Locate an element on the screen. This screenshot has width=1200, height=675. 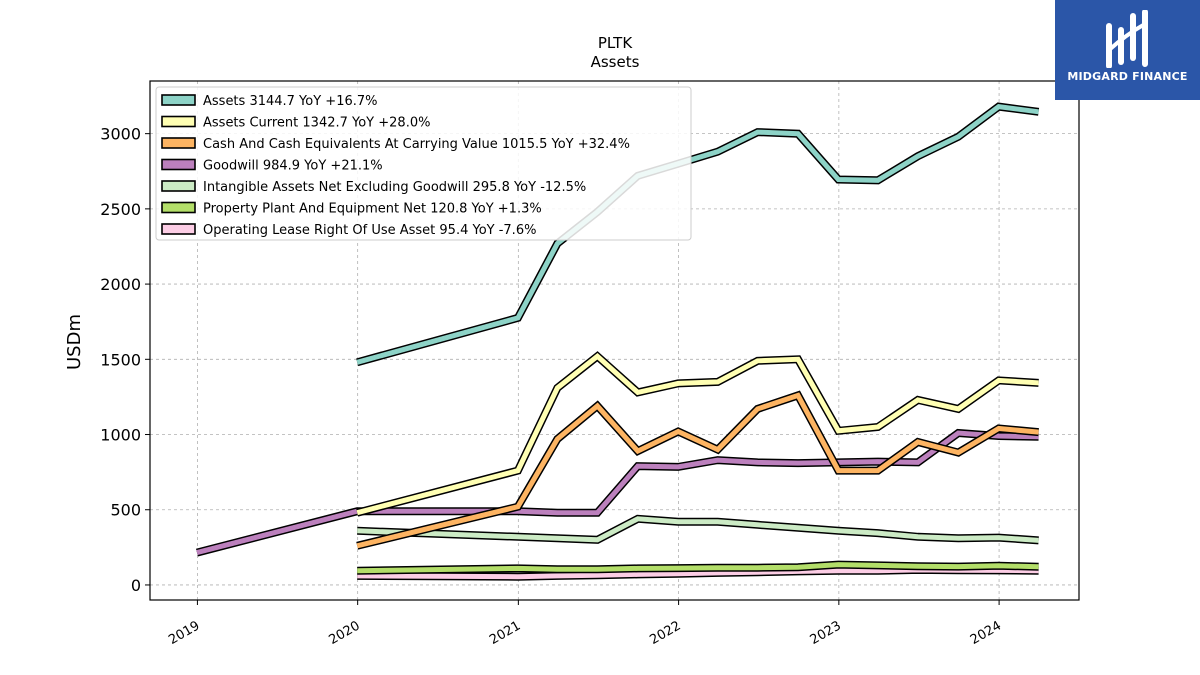
x-tick-label: 2022 is located at coordinates (665, 633).